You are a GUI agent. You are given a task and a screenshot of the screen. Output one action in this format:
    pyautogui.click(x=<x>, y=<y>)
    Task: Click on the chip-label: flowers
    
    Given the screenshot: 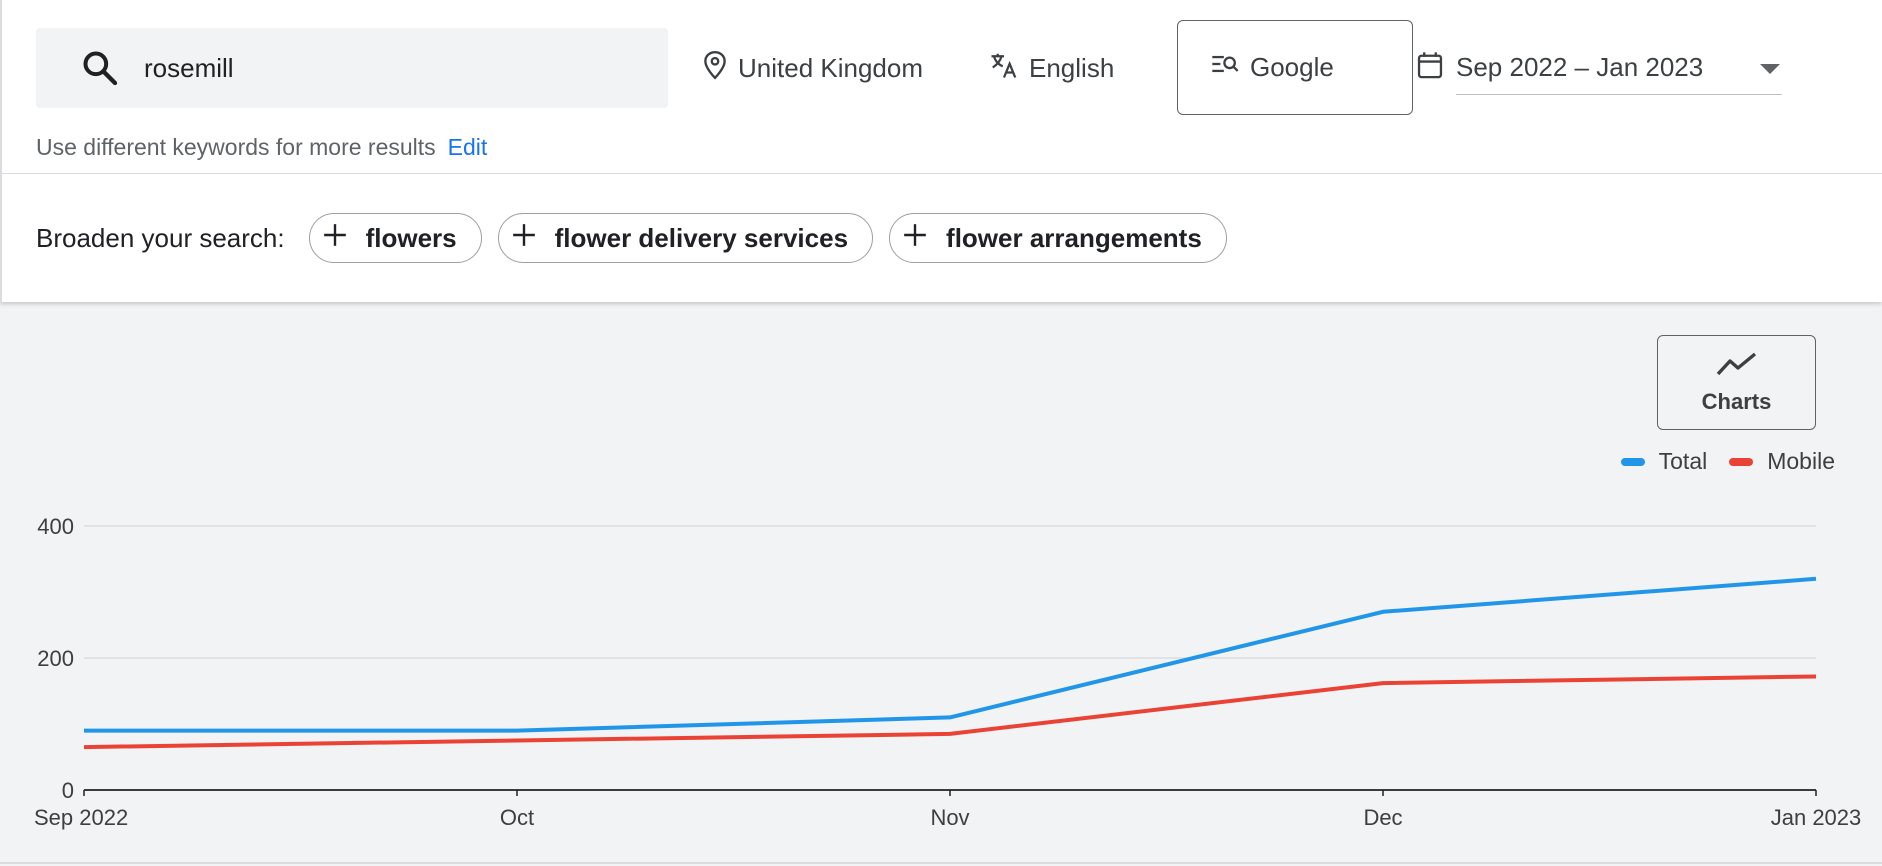 What is the action you would take?
    pyautogui.click(x=411, y=237)
    